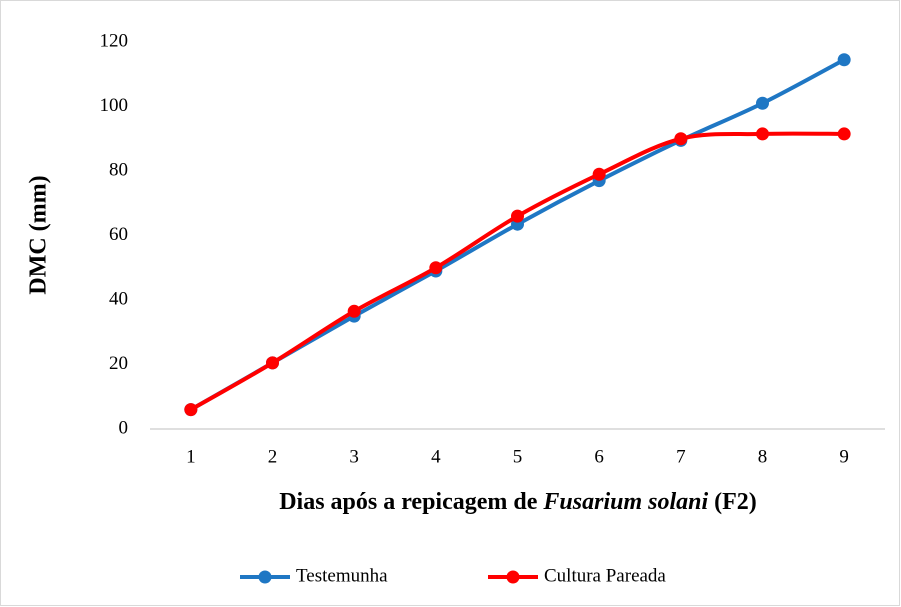  I want to click on y-tick-label: 120, so click(114, 40).